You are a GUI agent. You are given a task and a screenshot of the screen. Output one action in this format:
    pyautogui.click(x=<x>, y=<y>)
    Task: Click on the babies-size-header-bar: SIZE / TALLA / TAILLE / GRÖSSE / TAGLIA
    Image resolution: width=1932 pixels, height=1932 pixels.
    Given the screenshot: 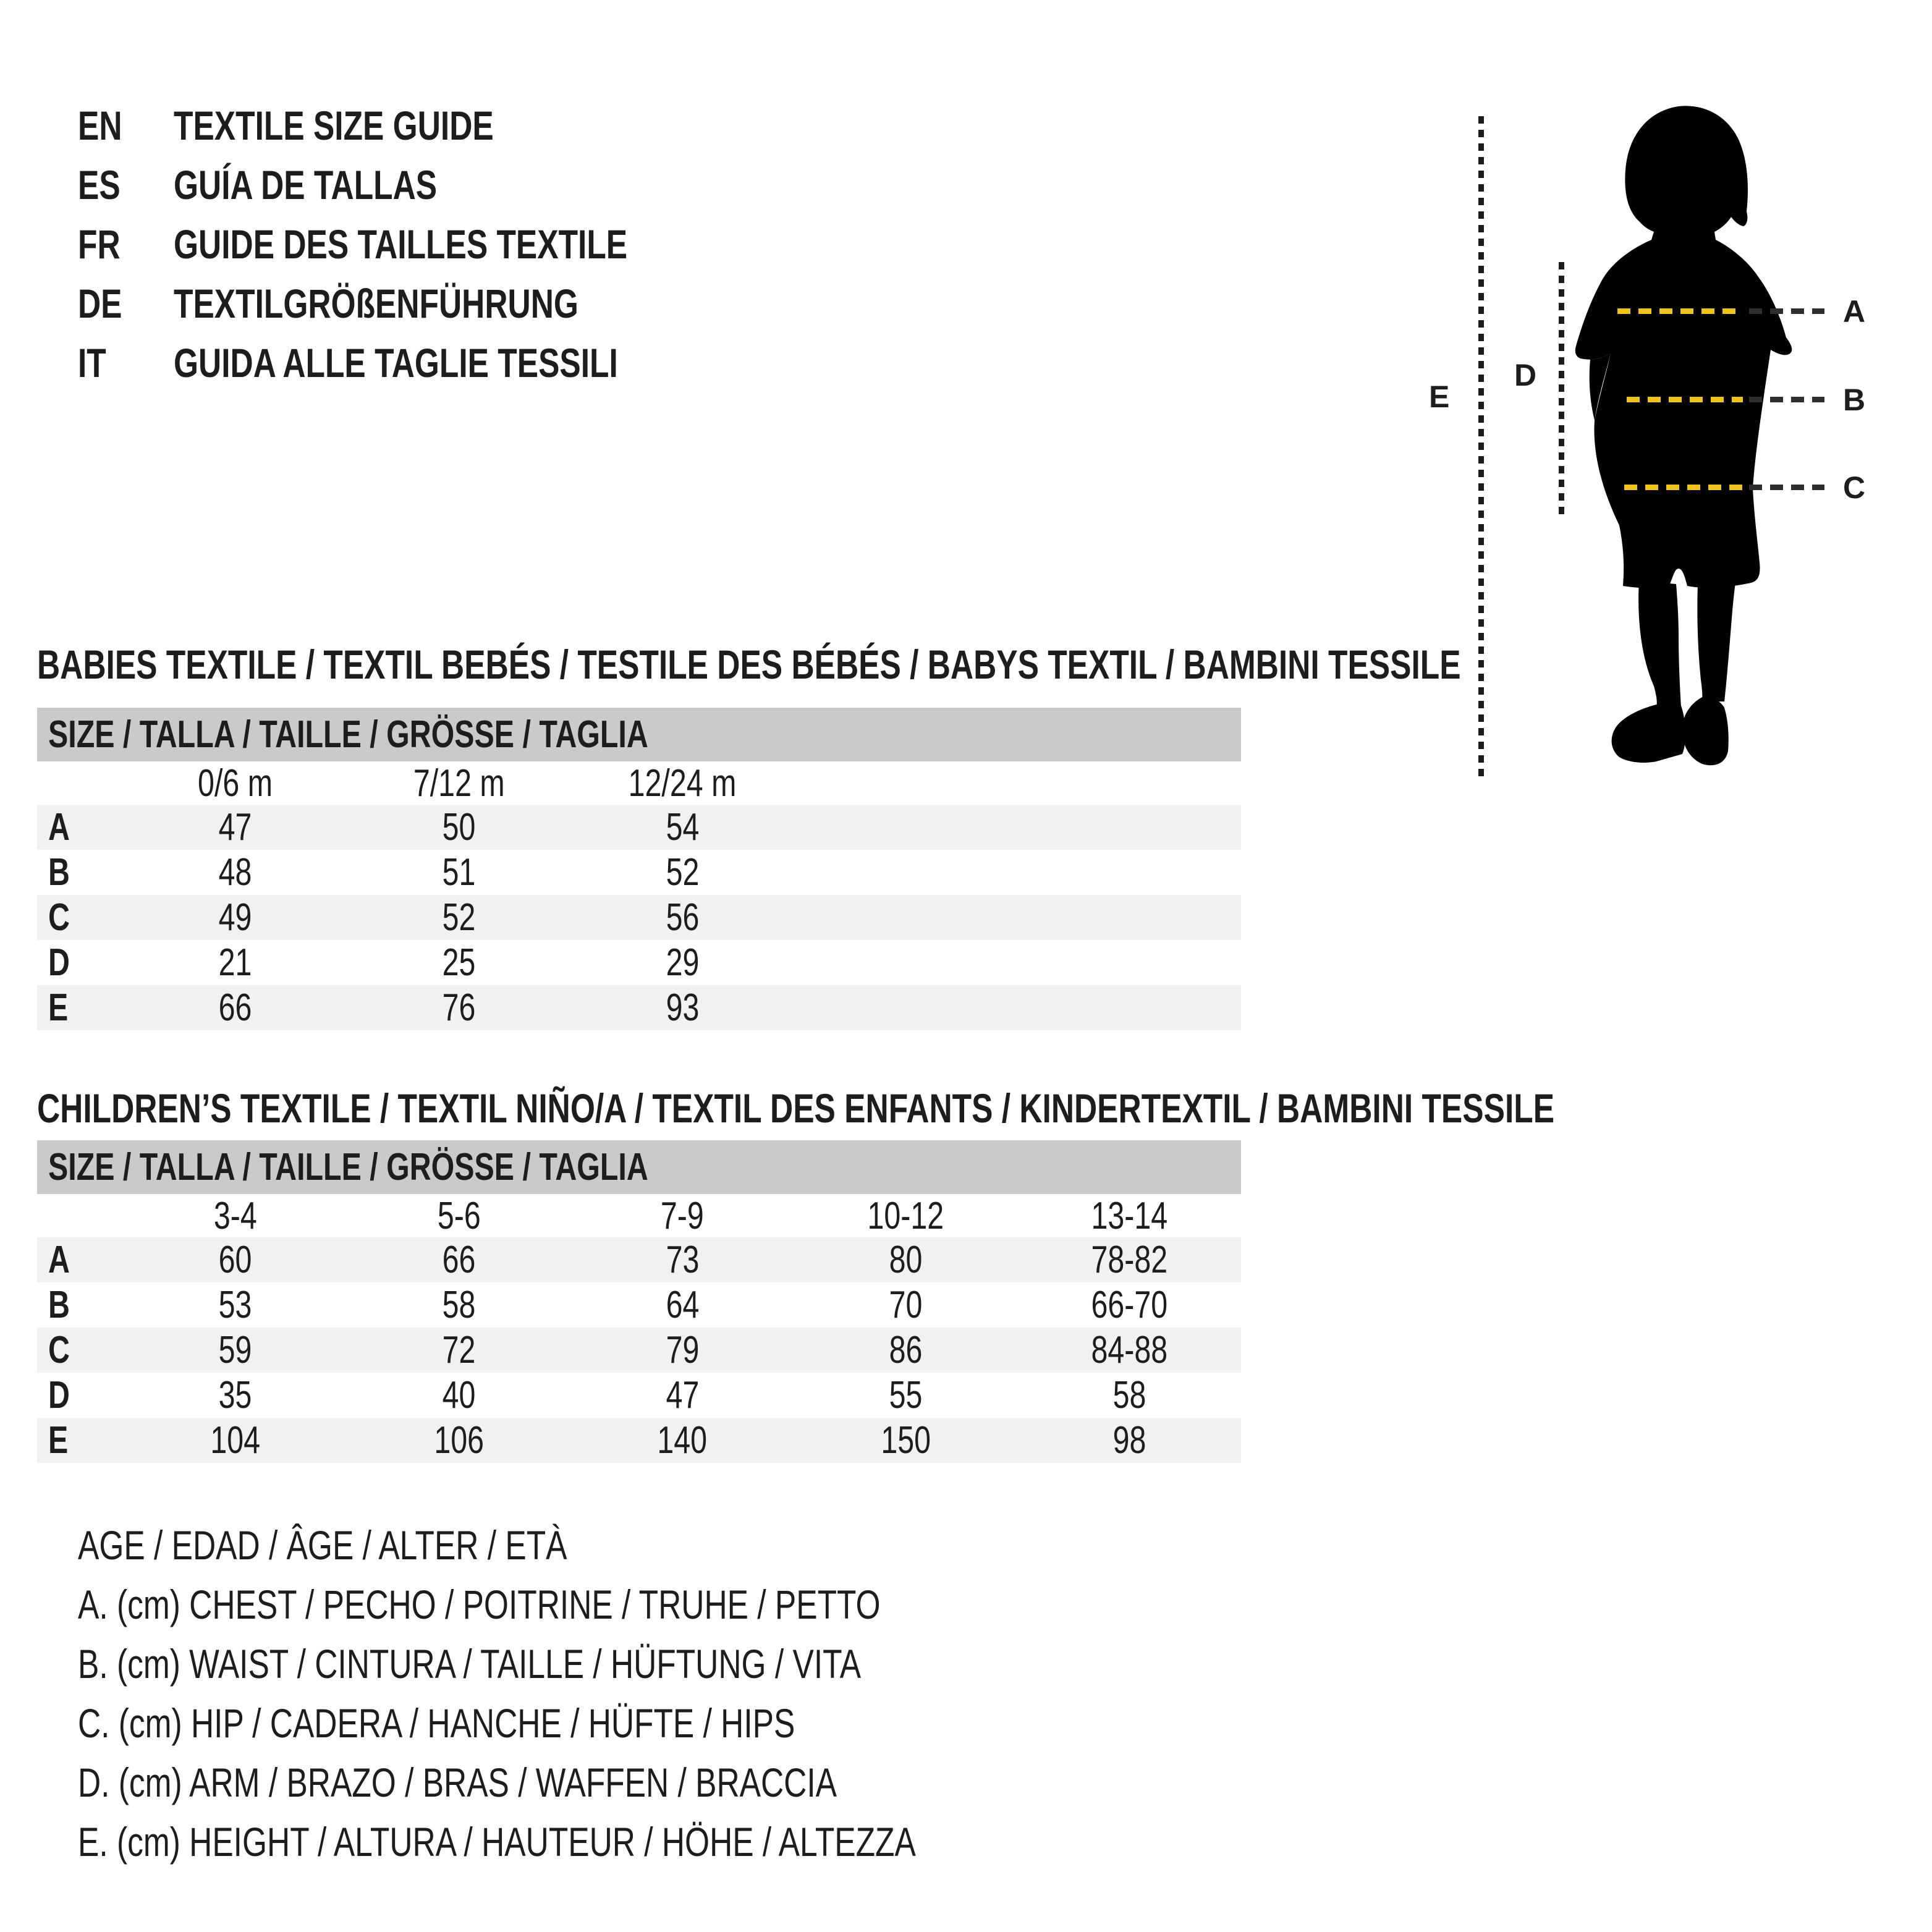 What is the action you would take?
    pyautogui.click(x=639, y=734)
    